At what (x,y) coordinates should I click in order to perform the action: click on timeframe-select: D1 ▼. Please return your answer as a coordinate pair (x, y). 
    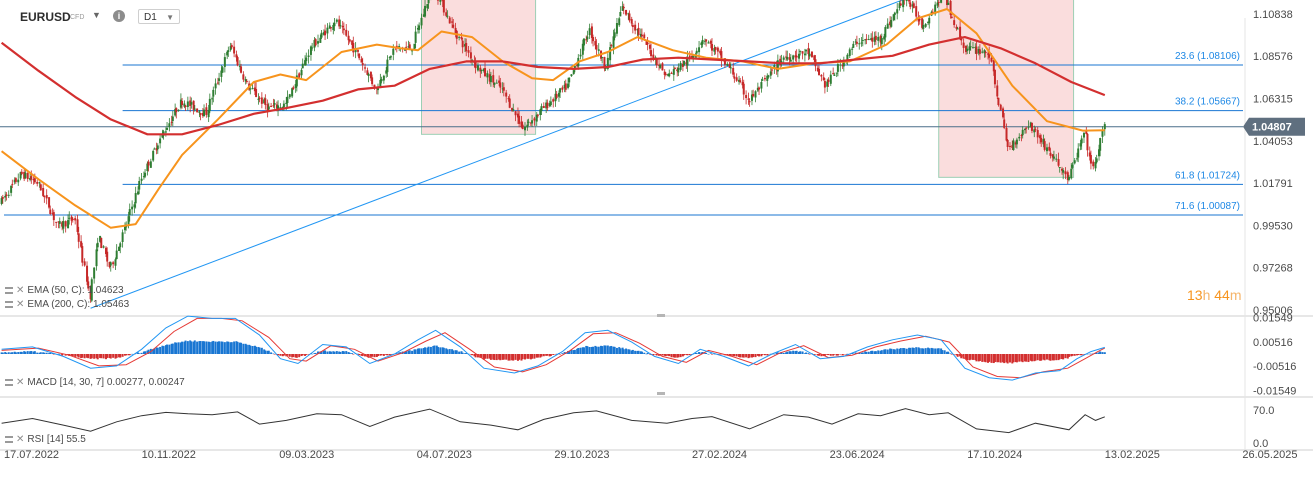
    Looking at the image, I should click on (159, 16).